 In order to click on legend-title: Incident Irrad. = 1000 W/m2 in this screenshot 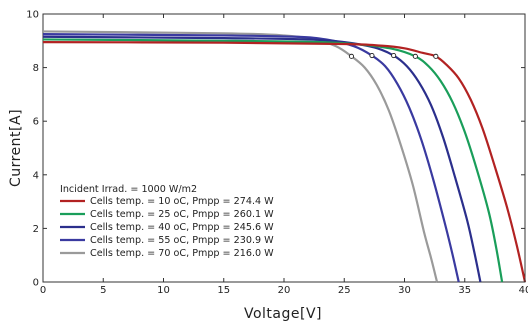, I will do `click(128, 189)`.